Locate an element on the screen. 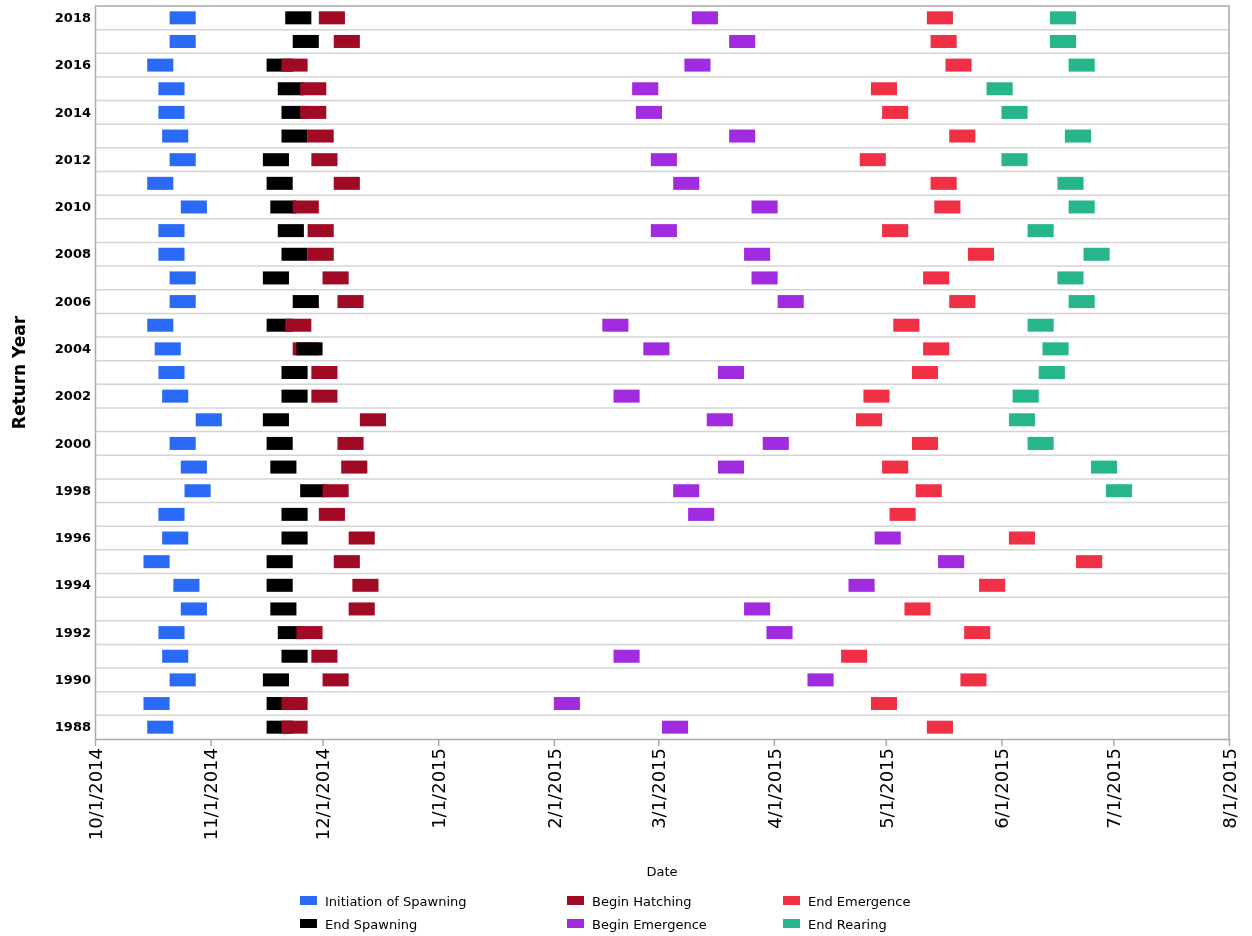  y-axis-title: Return Year is located at coordinates (19, 372).